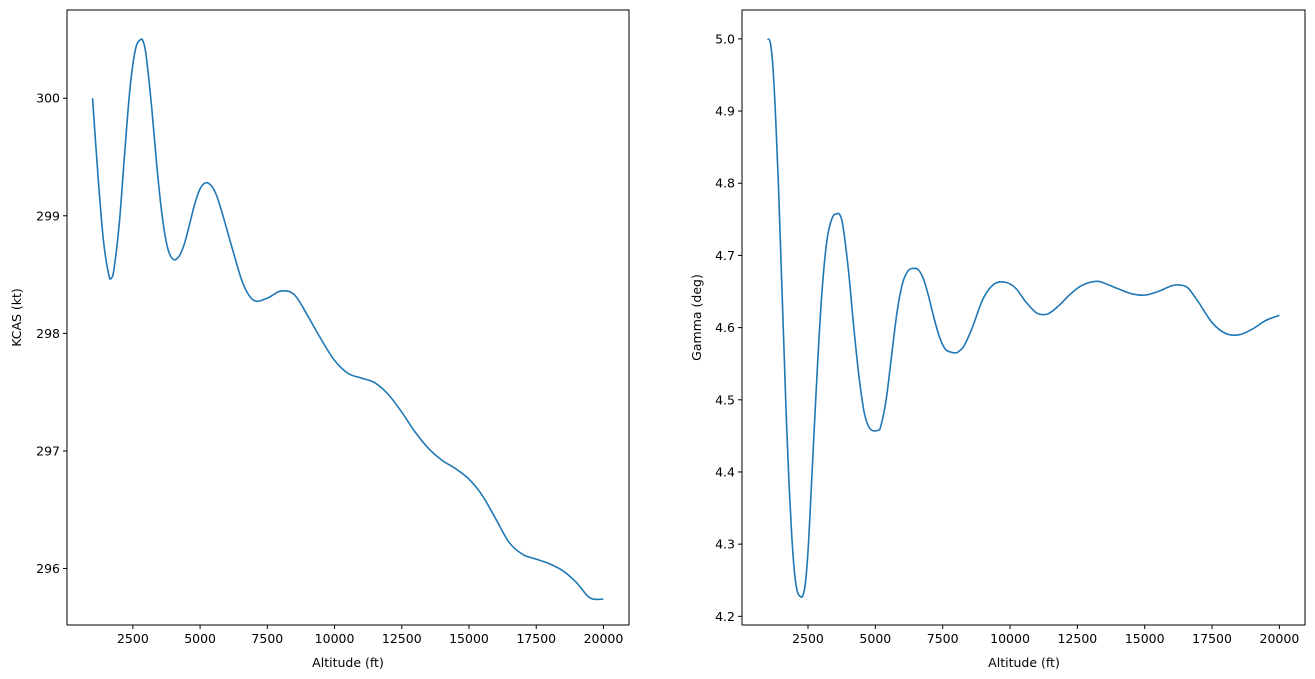 The height and width of the screenshot is (679, 1315). I want to click on kcas-x-tick-label: 2500, so click(133, 638).